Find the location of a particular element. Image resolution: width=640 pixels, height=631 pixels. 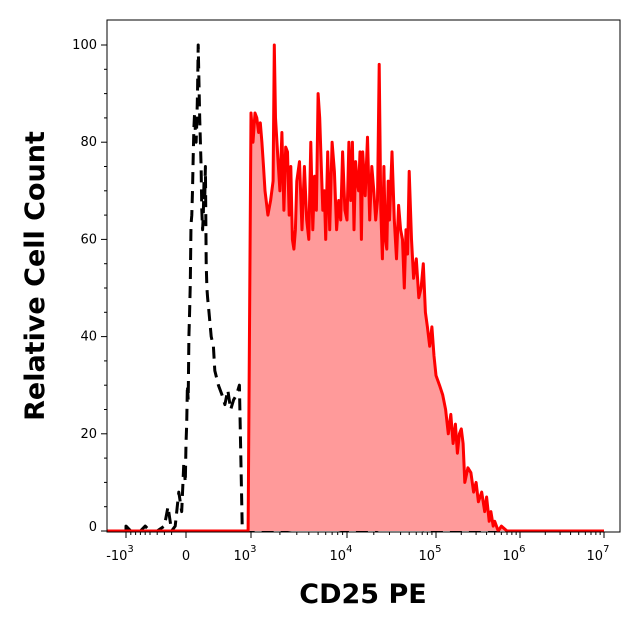

x-tick-label: 10⁴ is located at coordinates (341, 554).